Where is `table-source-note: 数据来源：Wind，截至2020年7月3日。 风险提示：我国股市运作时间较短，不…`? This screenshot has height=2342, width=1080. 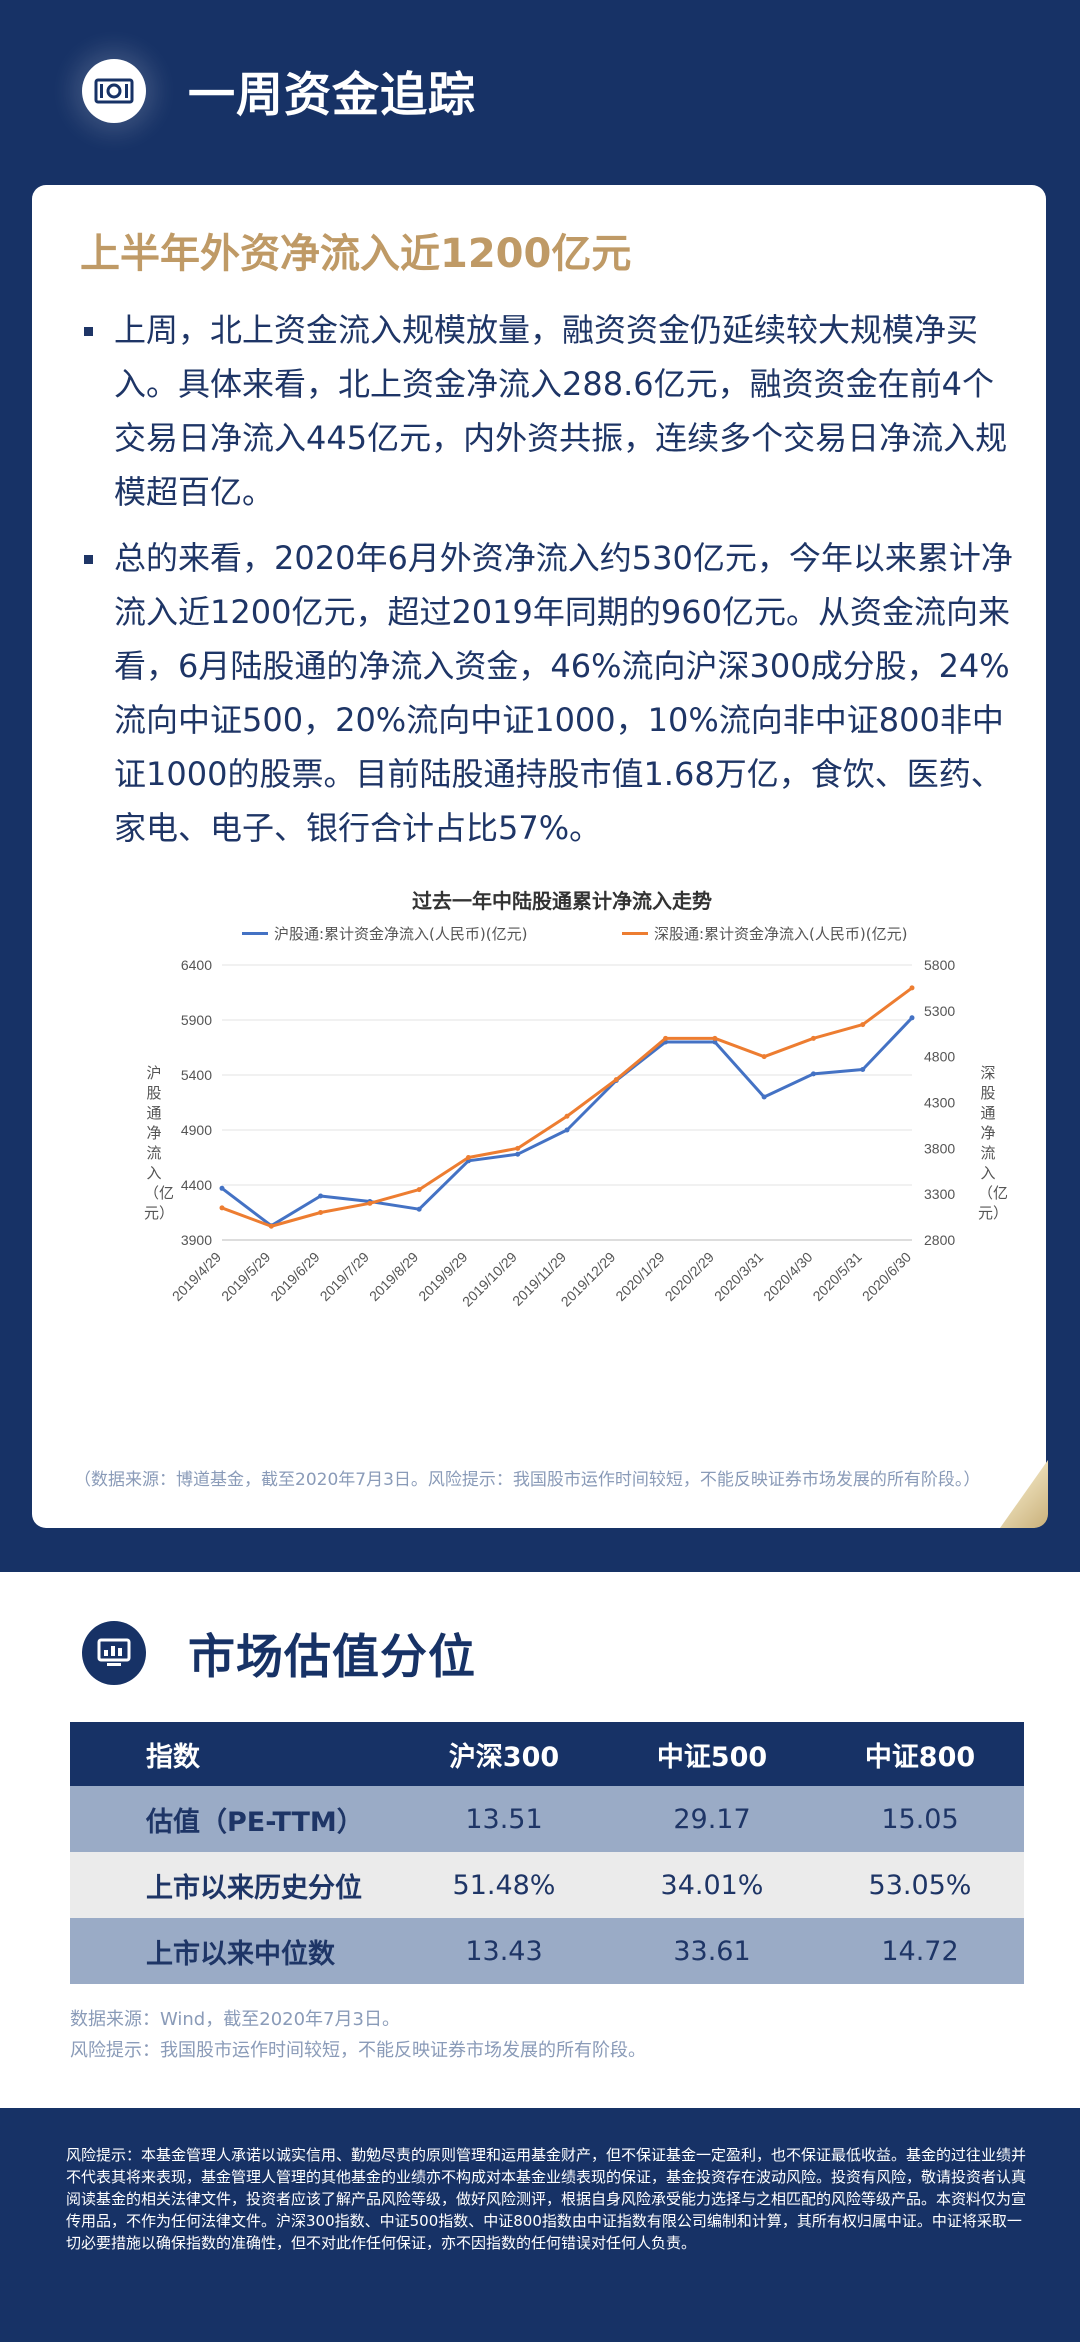
table-source-note: 数据来源：Wind，截至2020年7月3日。 风险提示：我国股市运作时间较短，不… is located at coordinates (358, 2035).